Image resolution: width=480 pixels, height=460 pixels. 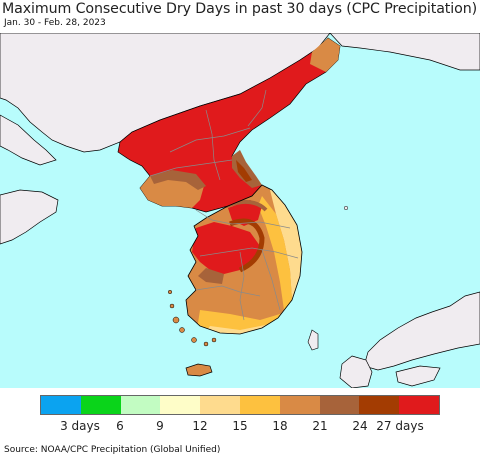 What do you see at coordinates (404, 52) in the screenshot?
I see `russia-landmass` at bounding box center [404, 52].